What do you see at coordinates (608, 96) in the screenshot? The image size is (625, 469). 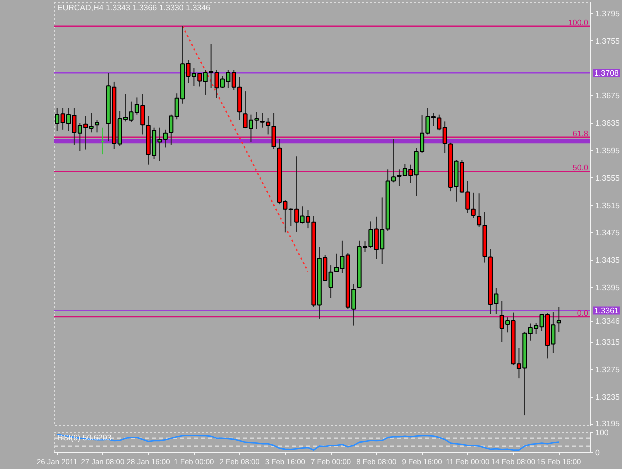 I see `y-tick-label: 1.3675` at bounding box center [608, 96].